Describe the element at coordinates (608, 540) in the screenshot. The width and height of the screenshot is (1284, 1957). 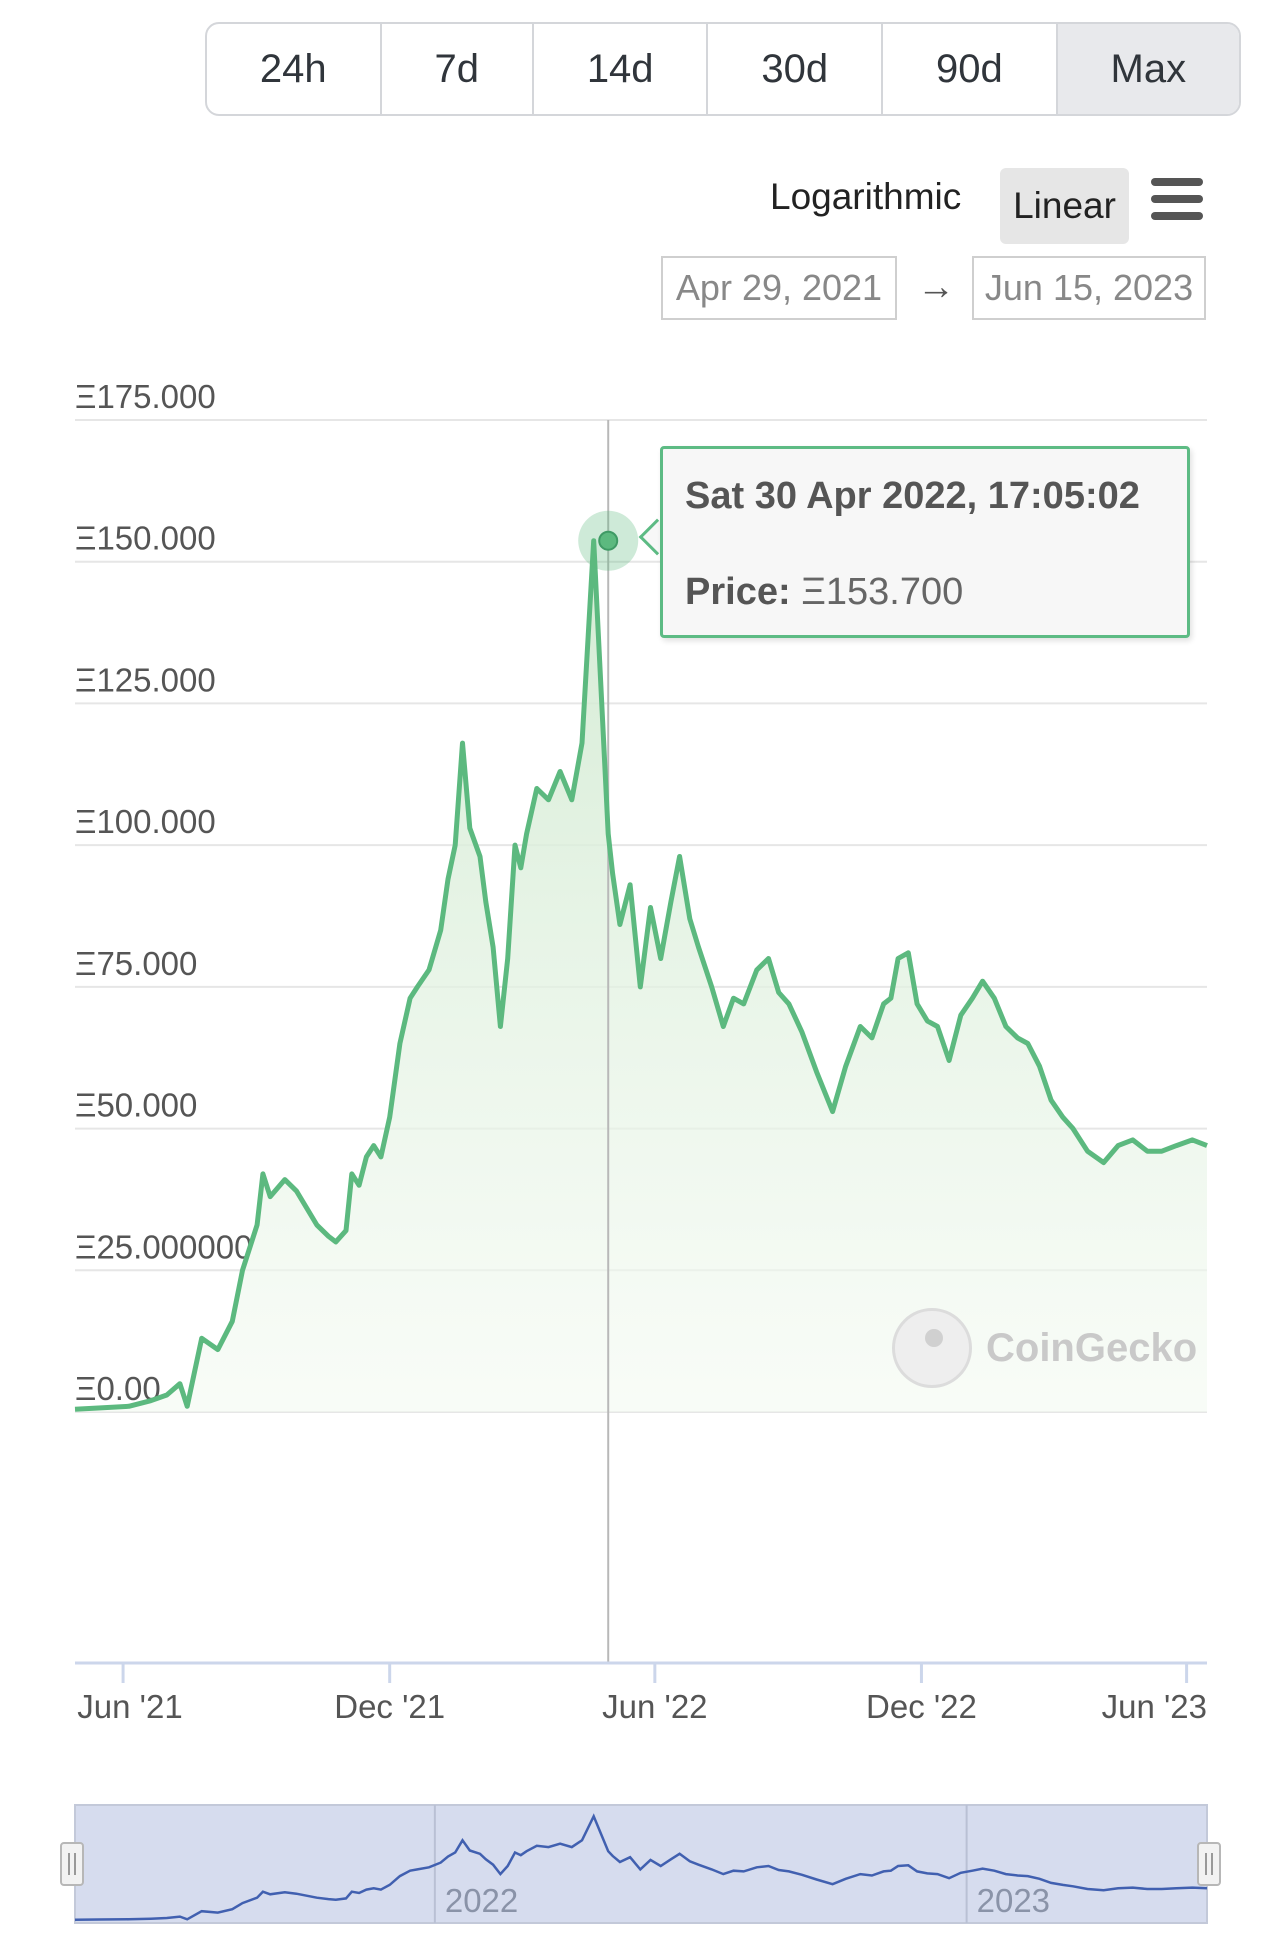
I see `highlight-point` at that location.